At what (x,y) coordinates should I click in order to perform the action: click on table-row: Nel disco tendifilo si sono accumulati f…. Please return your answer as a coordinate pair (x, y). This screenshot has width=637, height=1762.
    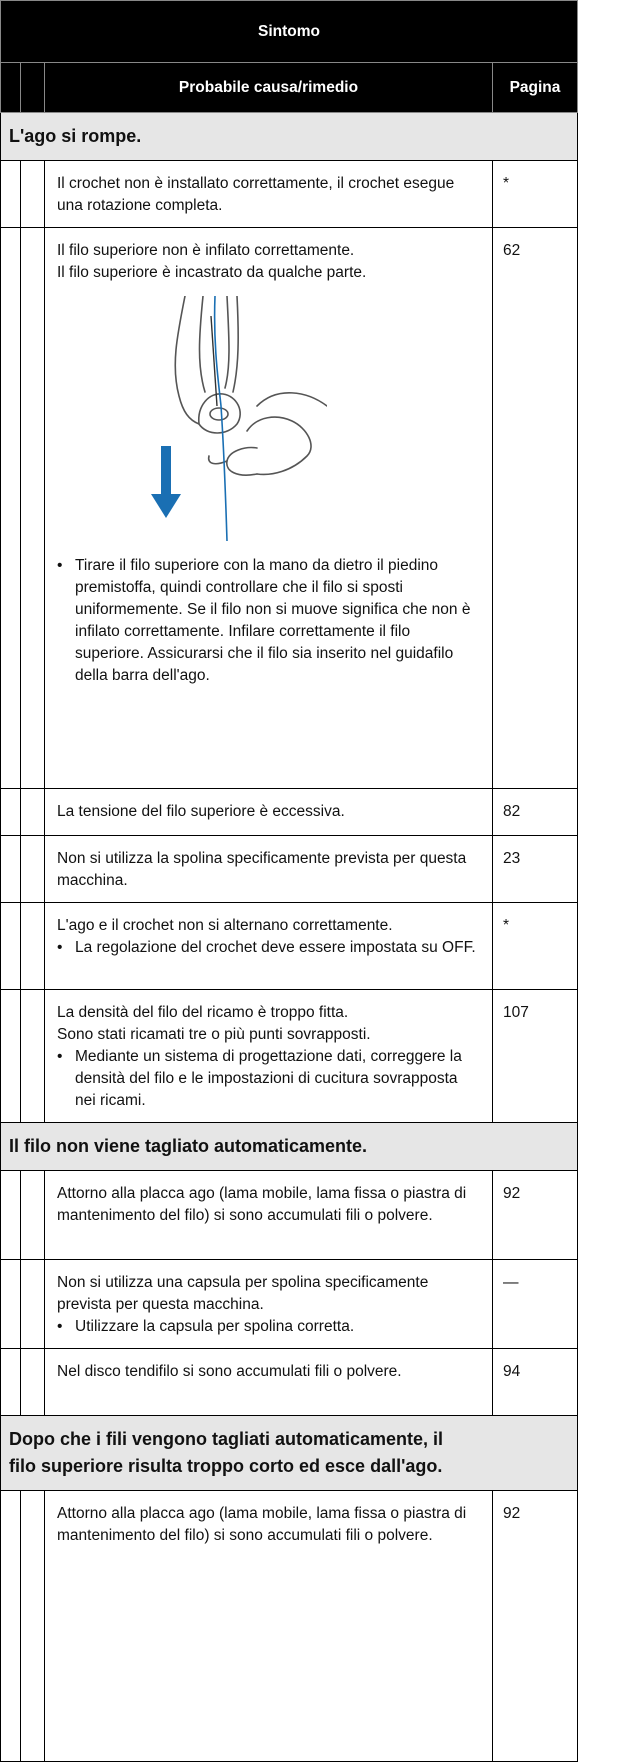
    Looking at the image, I should click on (289, 1382).